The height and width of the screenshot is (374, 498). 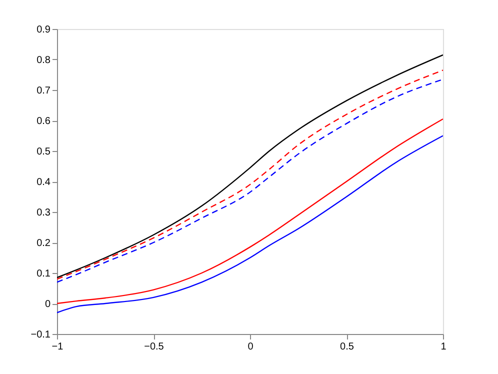 What do you see at coordinates (43, 182) in the screenshot?
I see `y-tick-label: 0.4` at bounding box center [43, 182].